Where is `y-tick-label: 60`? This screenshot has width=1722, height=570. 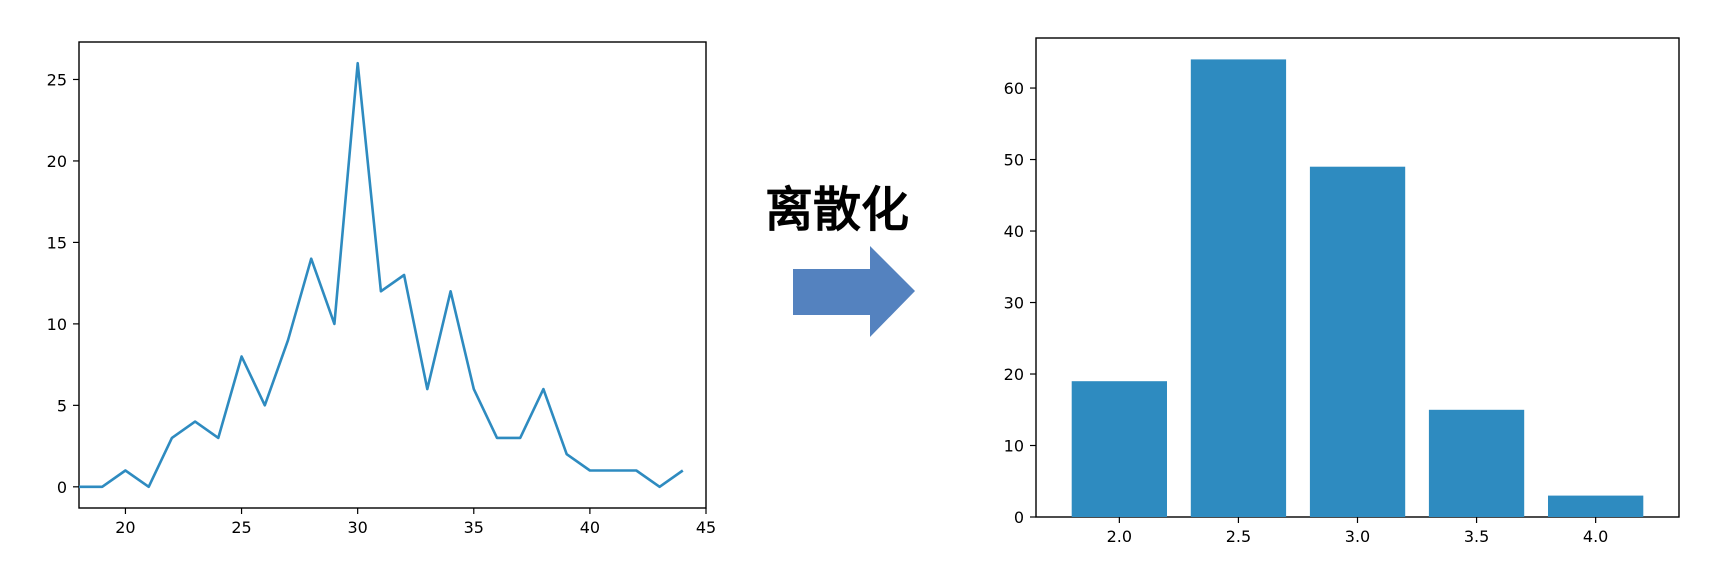
y-tick-label: 60 is located at coordinates (1014, 88).